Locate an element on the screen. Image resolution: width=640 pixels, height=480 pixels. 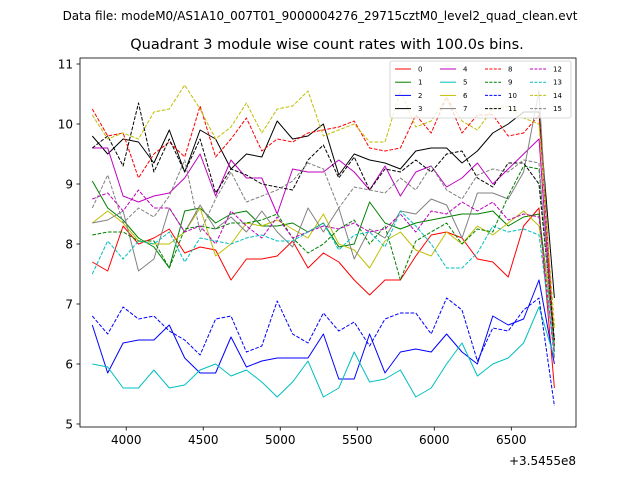
x-tick-label: 6000 is located at coordinates (434, 440).